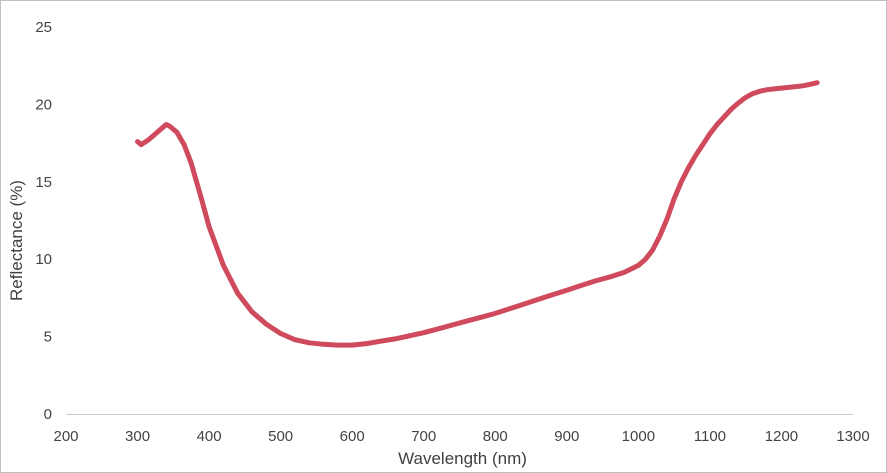 The width and height of the screenshot is (887, 473). Describe the element at coordinates (461, 436) in the screenshot. I see `x-tick-labels: 200 300 400 500 600 700 800 900 1000 1100 1200 1300` at that location.